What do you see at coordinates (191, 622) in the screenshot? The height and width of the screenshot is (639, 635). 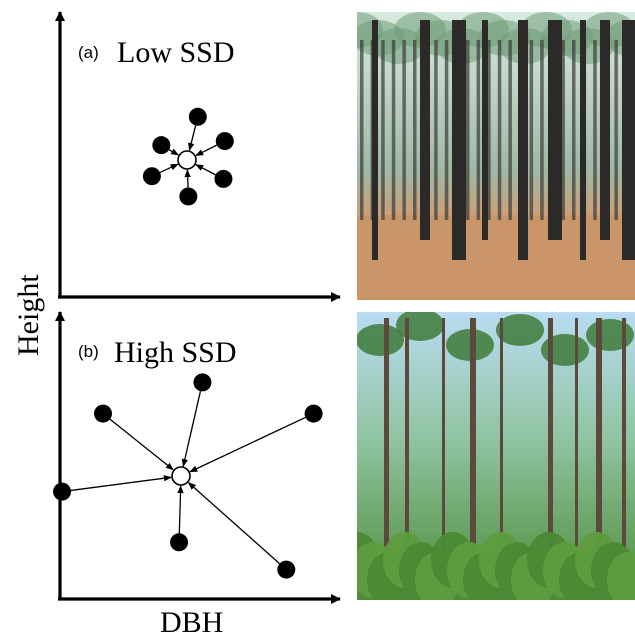 I see `x-axis-label: DBH` at bounding box center [191, 622].